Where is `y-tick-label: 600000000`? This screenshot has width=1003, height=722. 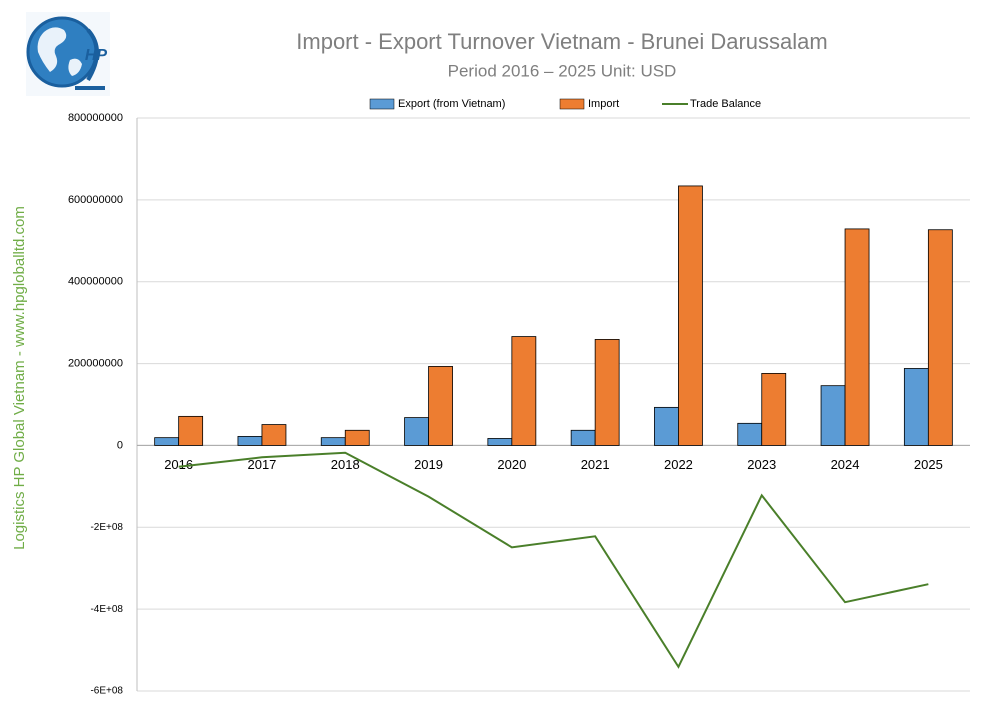 y-tick-label: 600000000 is located at coordinates (95, 200).